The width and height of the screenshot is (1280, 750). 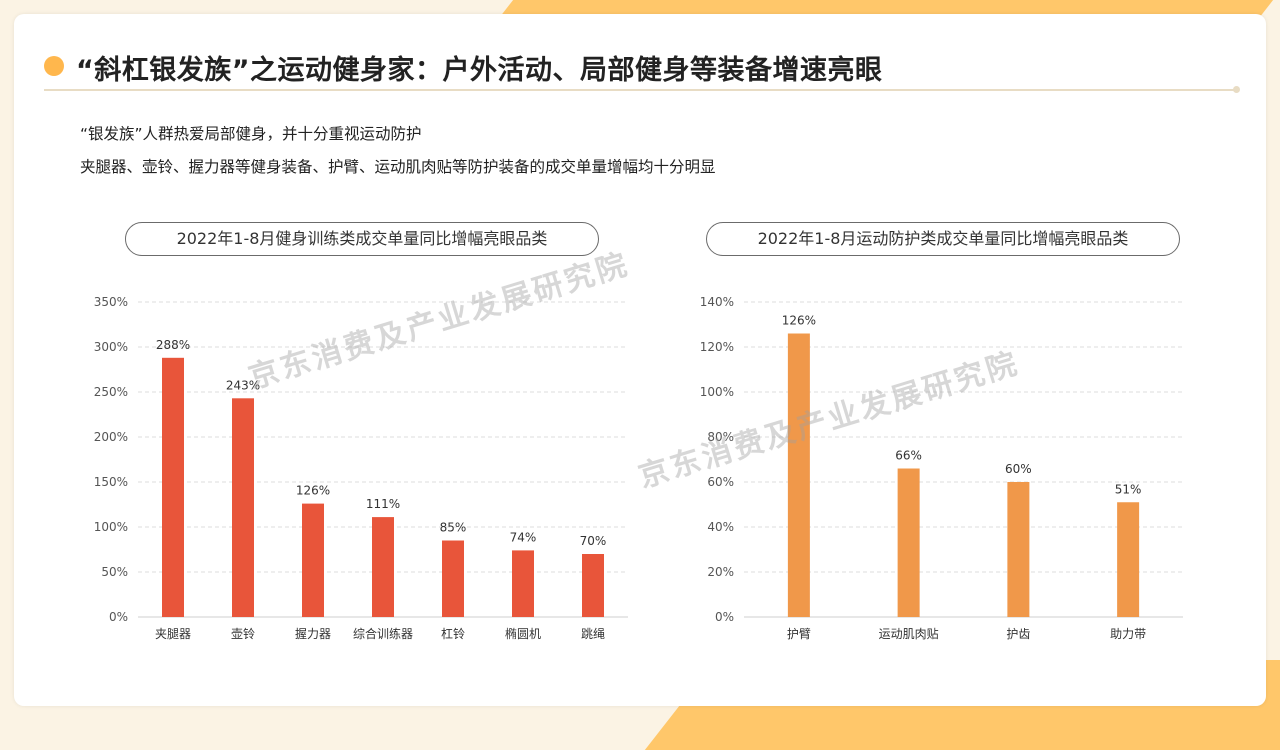 I want to click on chart-right-title: 2022年1-8月运动防护类成交单量同比增幅亮眼品类, so click(x=943, y=239).